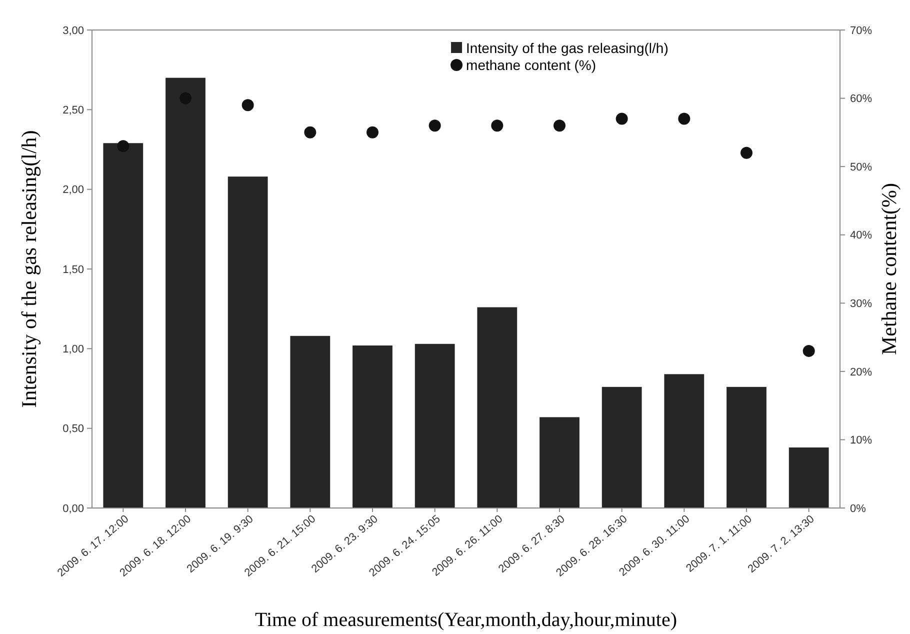 The height and width of the screenshot is (634, 910). What do you see at coordinates (567, 48) in the screenshot?
I see `legend-label: Intensity of the gas releasing(l/h)` at bounding box center [567, 48].